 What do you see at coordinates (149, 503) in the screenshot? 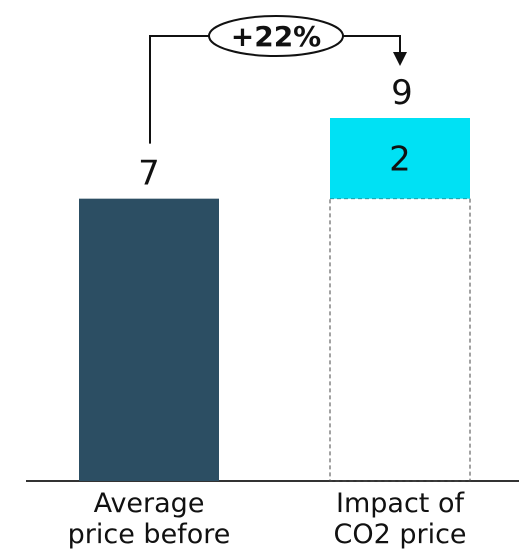
I see `category-label-average-price-before-line-1: Average` at bounding box center [149, 503].